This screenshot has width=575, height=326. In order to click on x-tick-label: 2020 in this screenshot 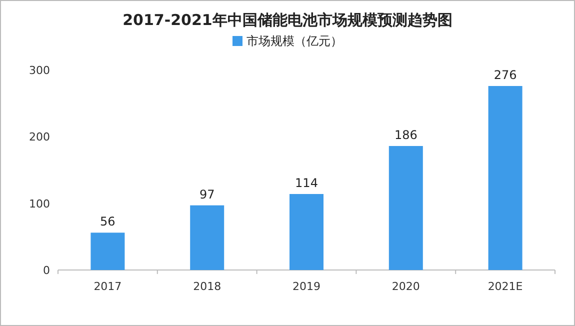, I will do `click(406, 286)`.